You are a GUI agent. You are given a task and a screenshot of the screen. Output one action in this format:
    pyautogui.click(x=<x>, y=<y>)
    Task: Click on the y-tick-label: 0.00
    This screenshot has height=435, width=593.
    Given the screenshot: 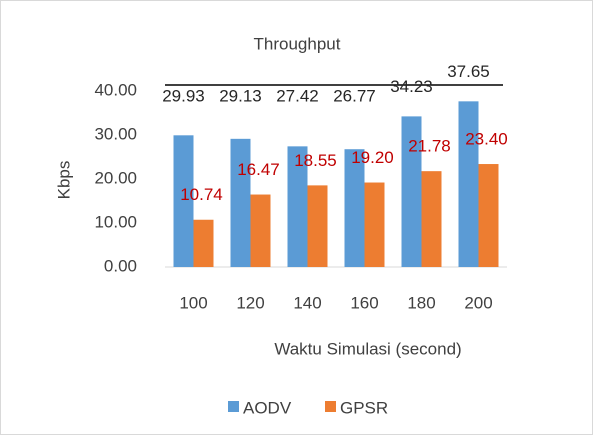 What is the action you would take?
    pyautogui.click(x=120, y=265)
    